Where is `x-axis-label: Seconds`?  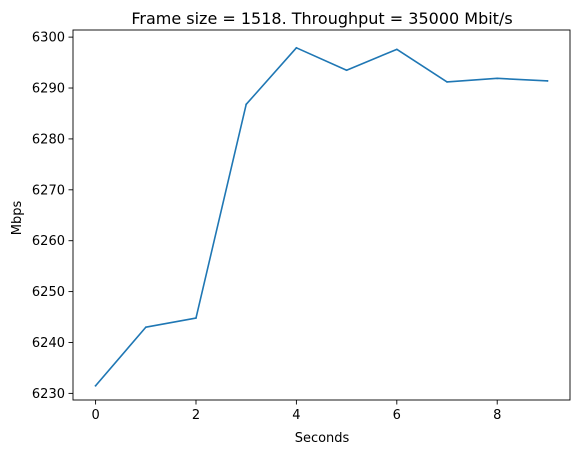 x-axis-label: Seconds is located at coordinates (322, 438).